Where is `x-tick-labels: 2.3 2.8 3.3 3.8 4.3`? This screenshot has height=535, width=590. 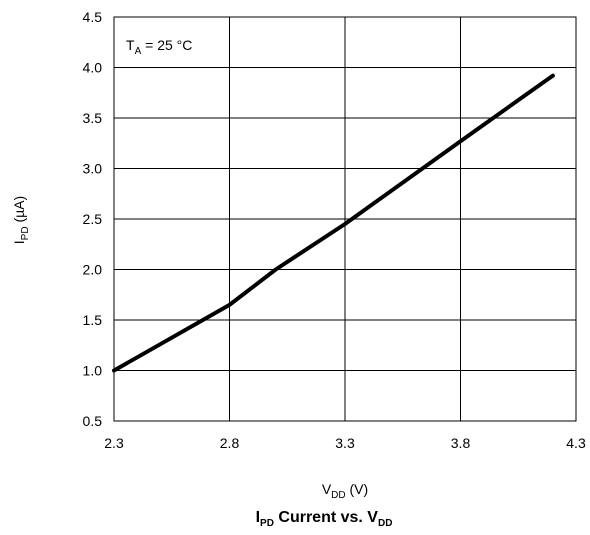 x-tick-labels: 2.3 2.8 3.3 3.8 4.3 is located at coordinates (345, 443).